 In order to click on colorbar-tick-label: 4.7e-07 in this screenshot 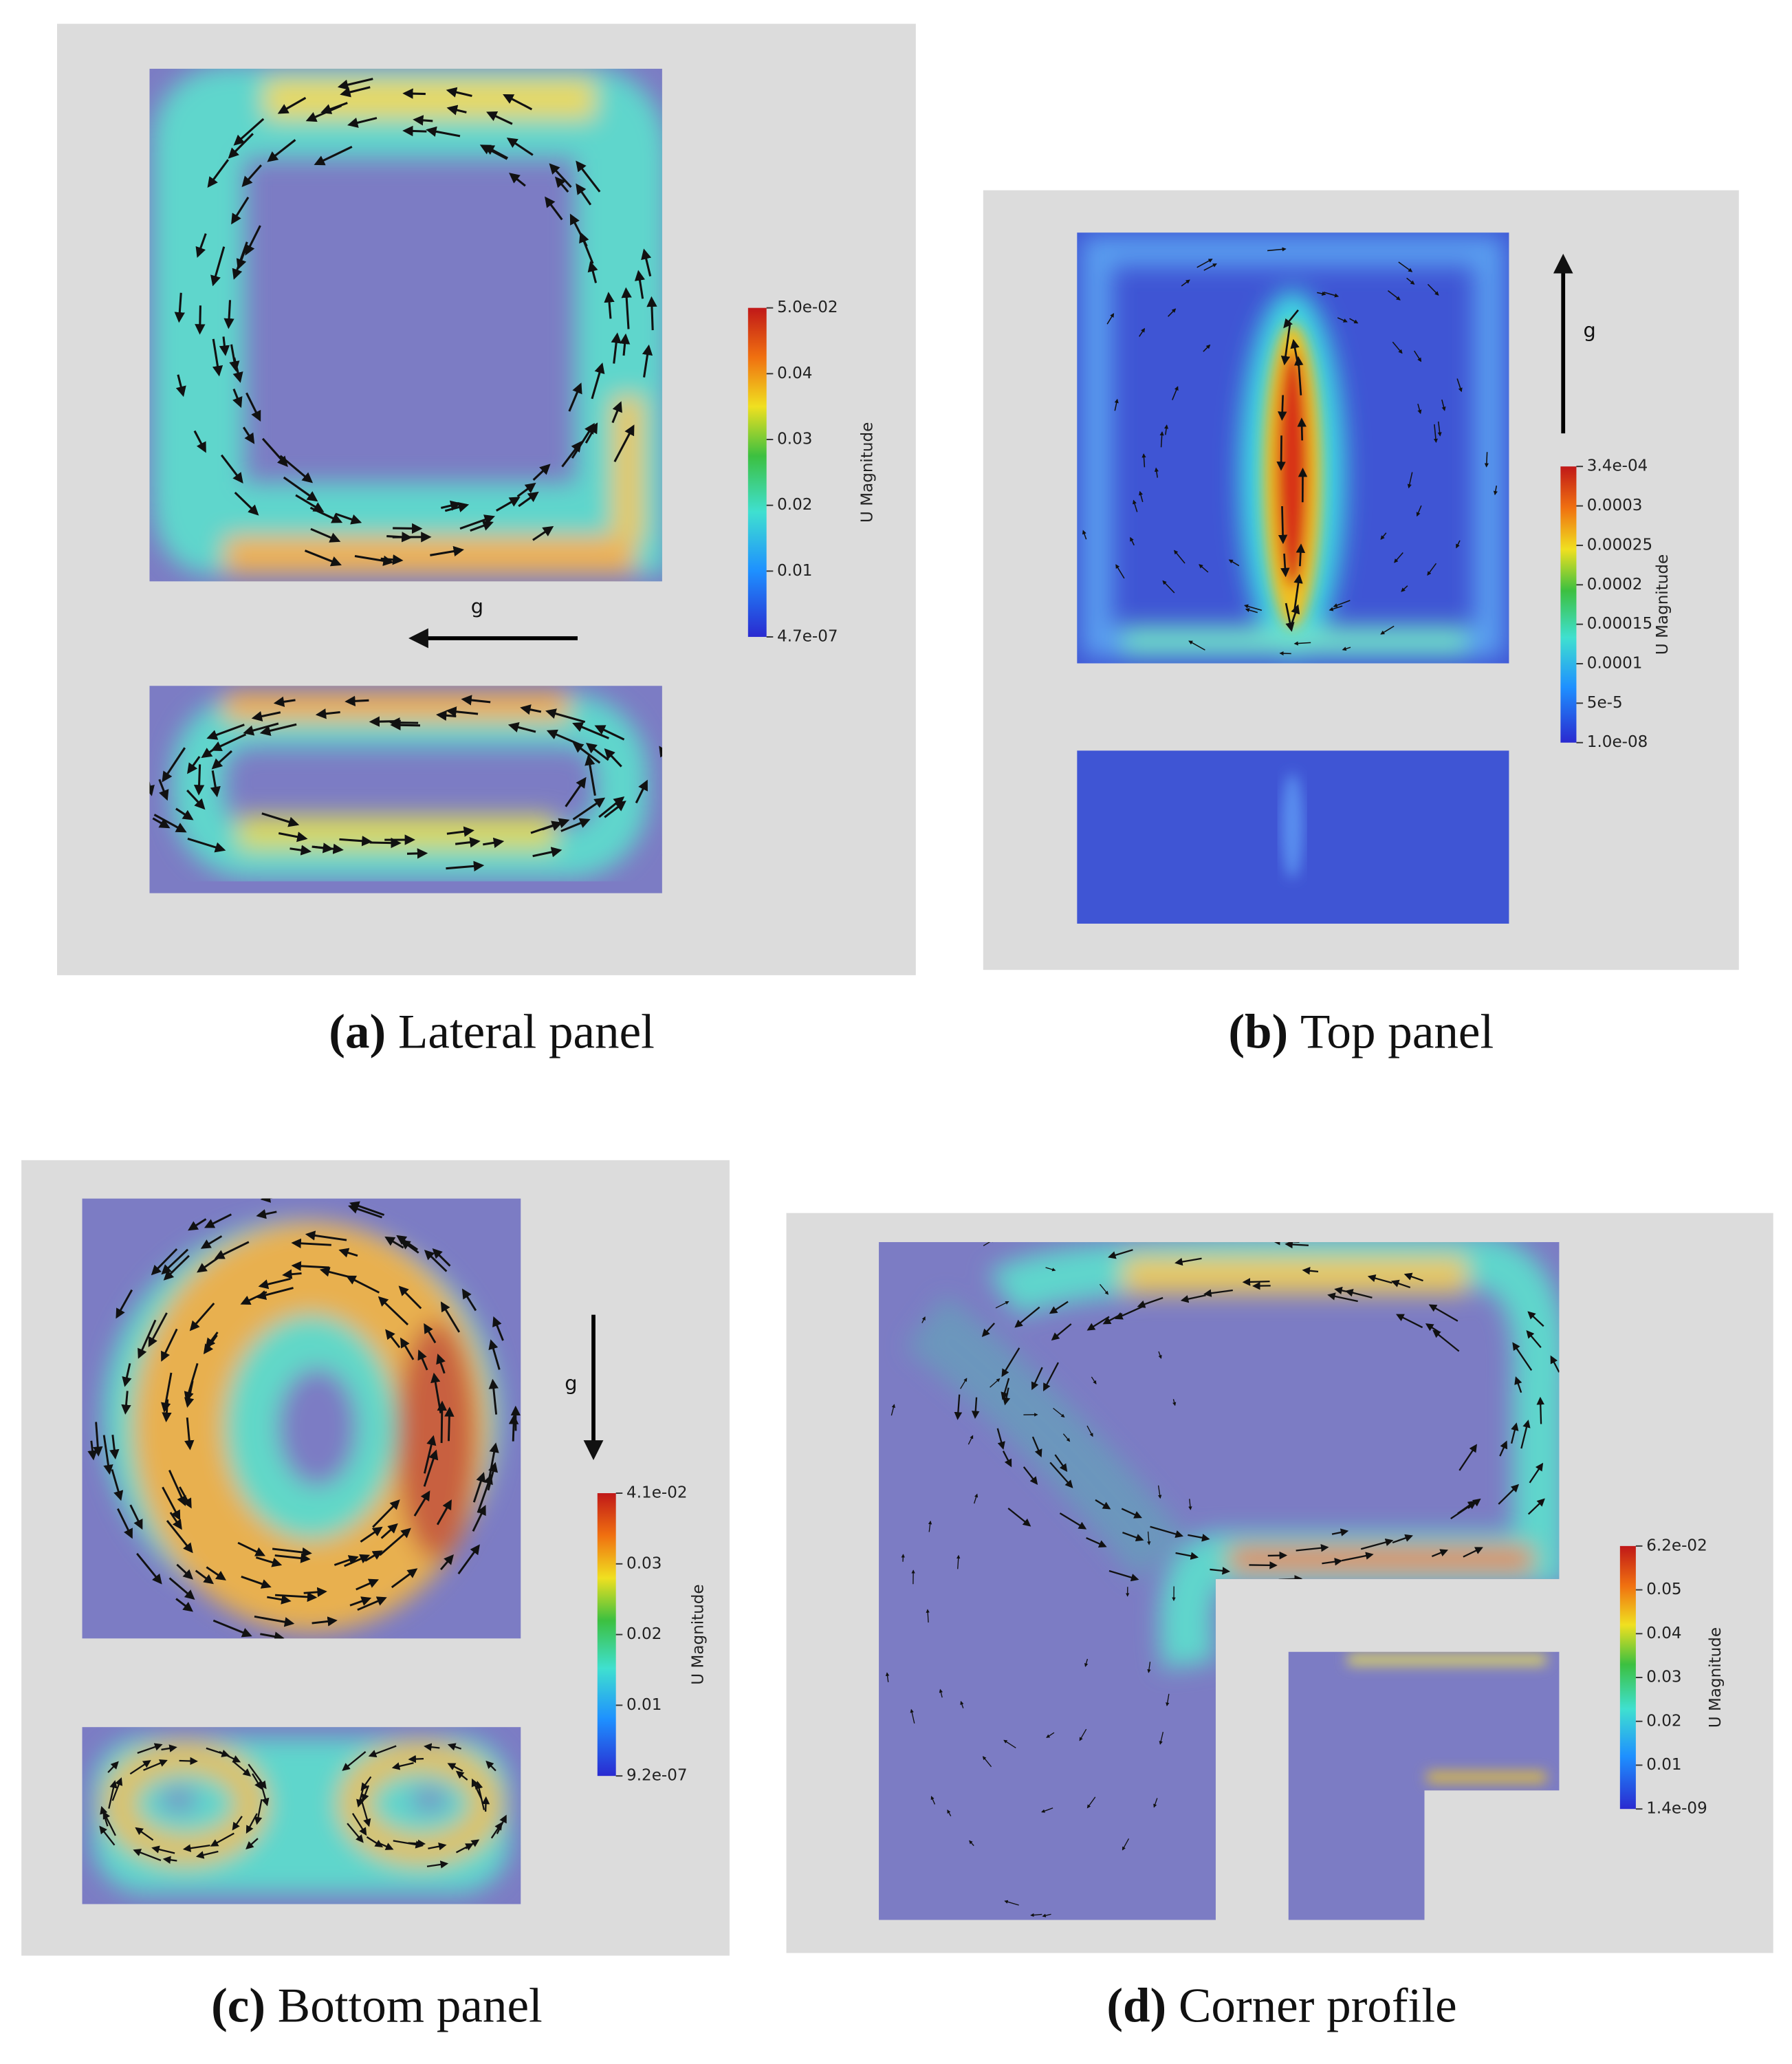, I will do `click(807, 637)`.